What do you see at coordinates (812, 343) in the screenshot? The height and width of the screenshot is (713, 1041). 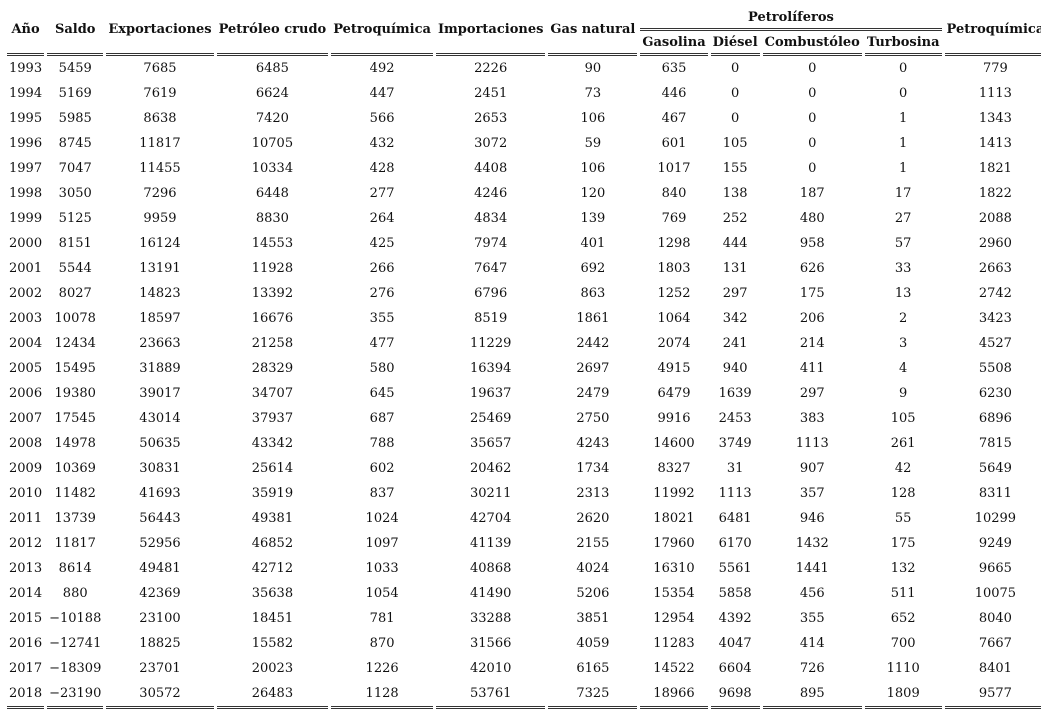 I see `value-cell: 214` at bounding box center [812, 343].